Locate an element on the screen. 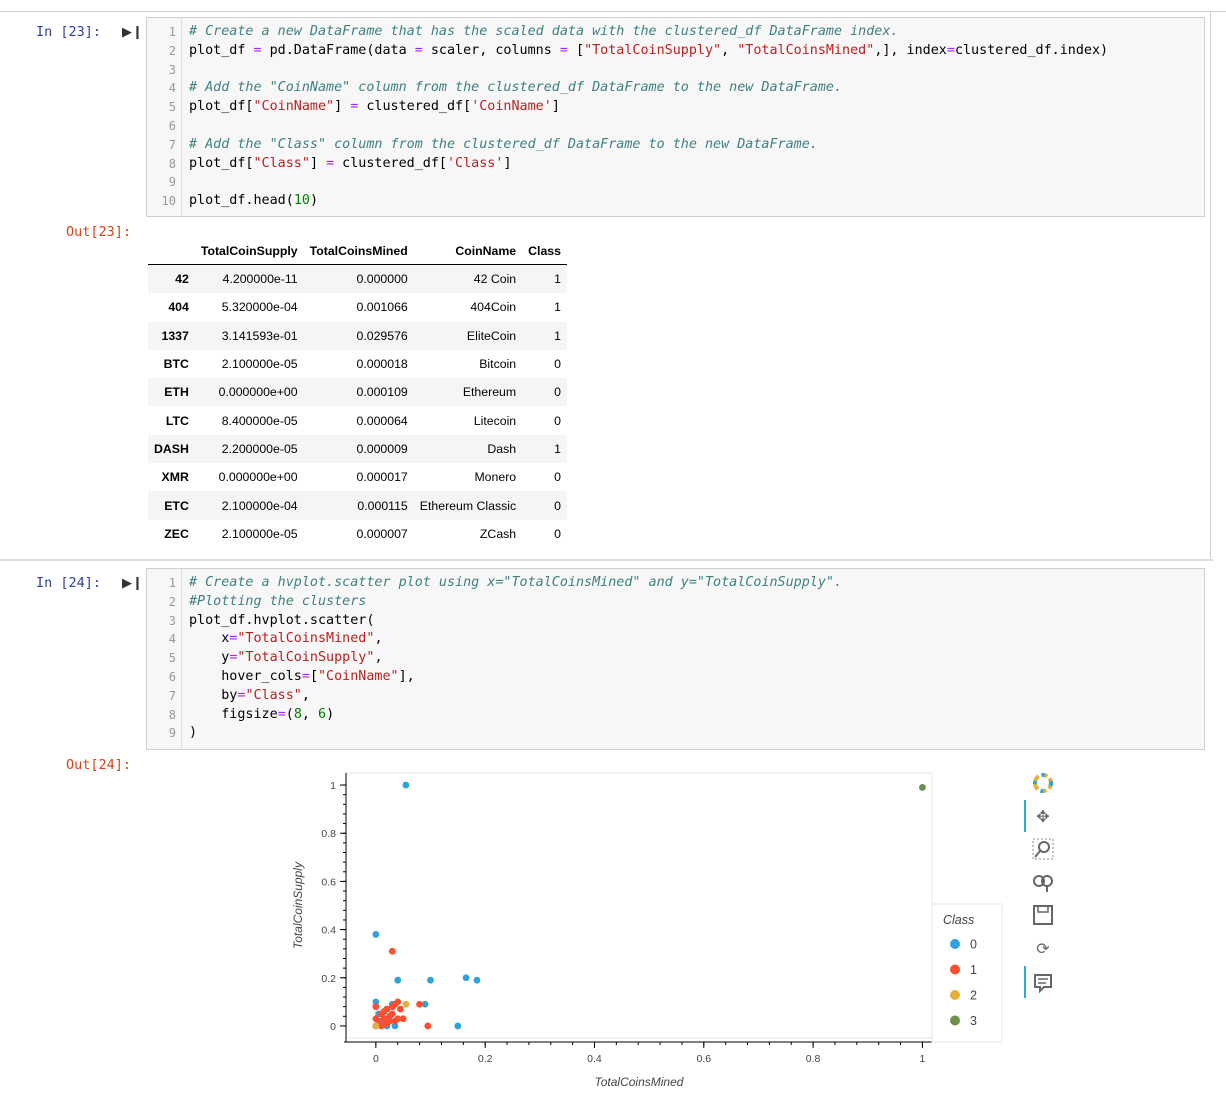  row-index: XMR is located at coordinates (175, 477).